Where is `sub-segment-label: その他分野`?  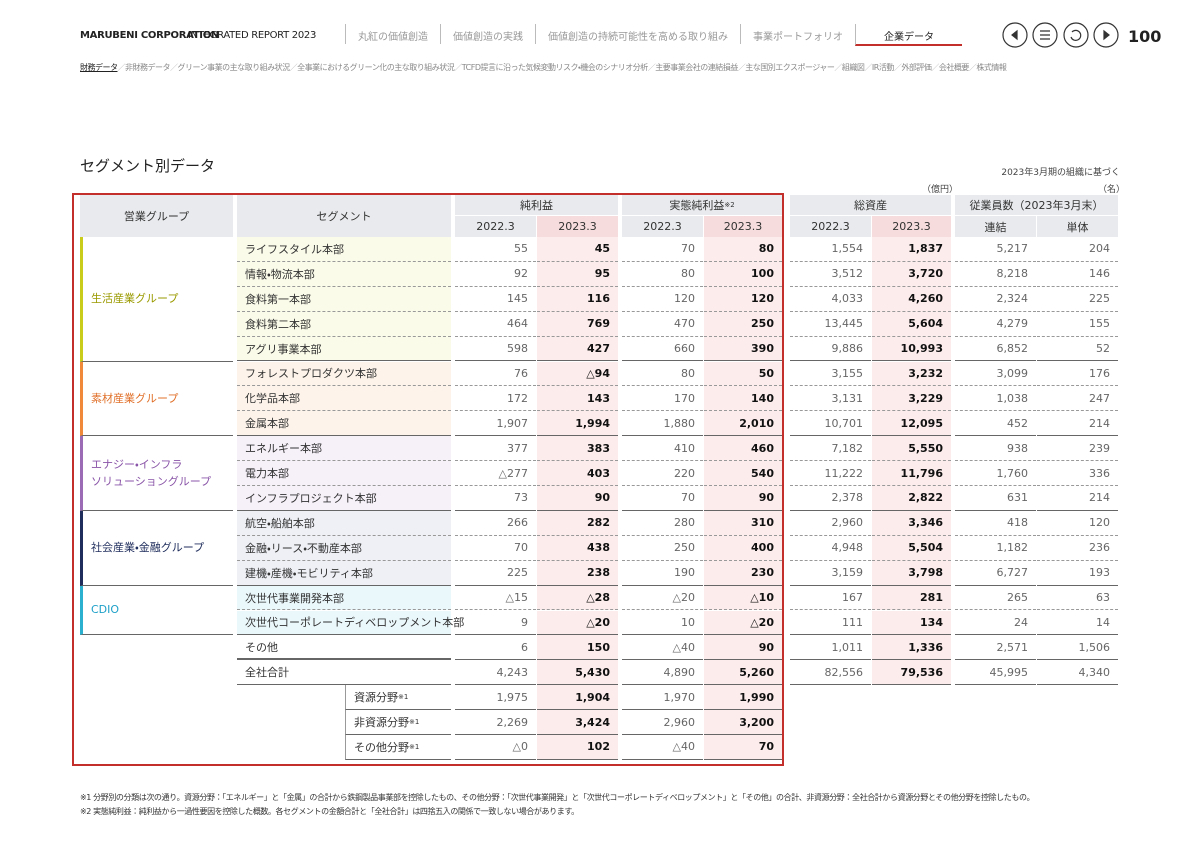 sub-segment-label: その他分野 is located at coordinates (381, 747).